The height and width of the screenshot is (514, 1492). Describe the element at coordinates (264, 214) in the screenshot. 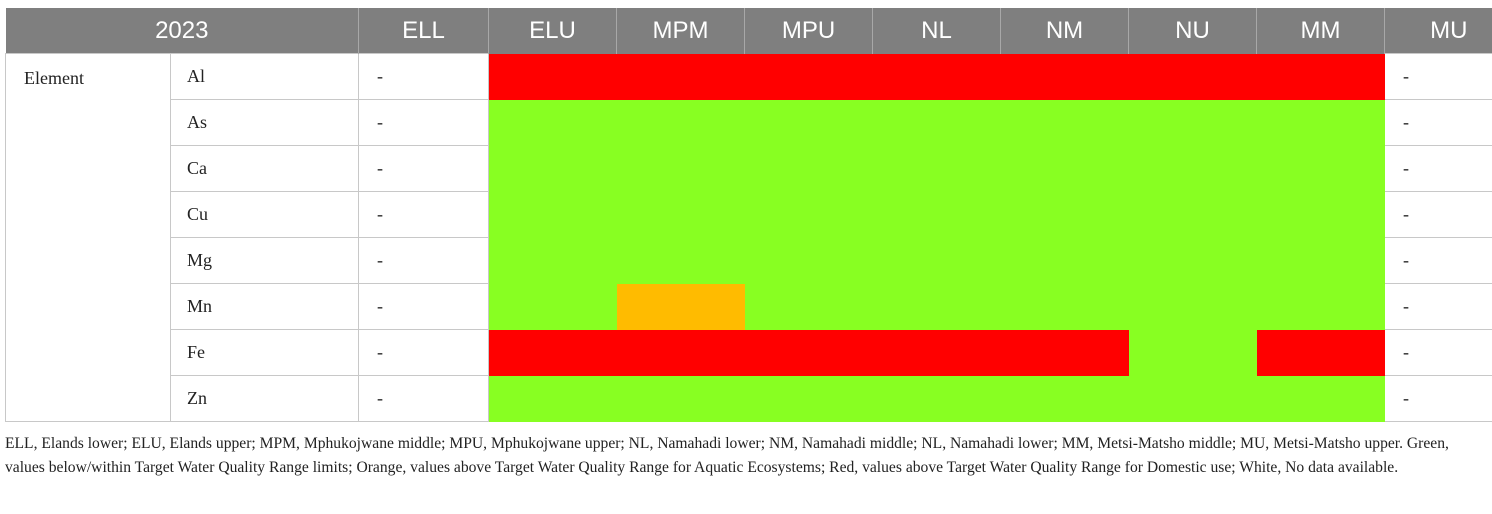

I see `element-name: Cu` at that location.